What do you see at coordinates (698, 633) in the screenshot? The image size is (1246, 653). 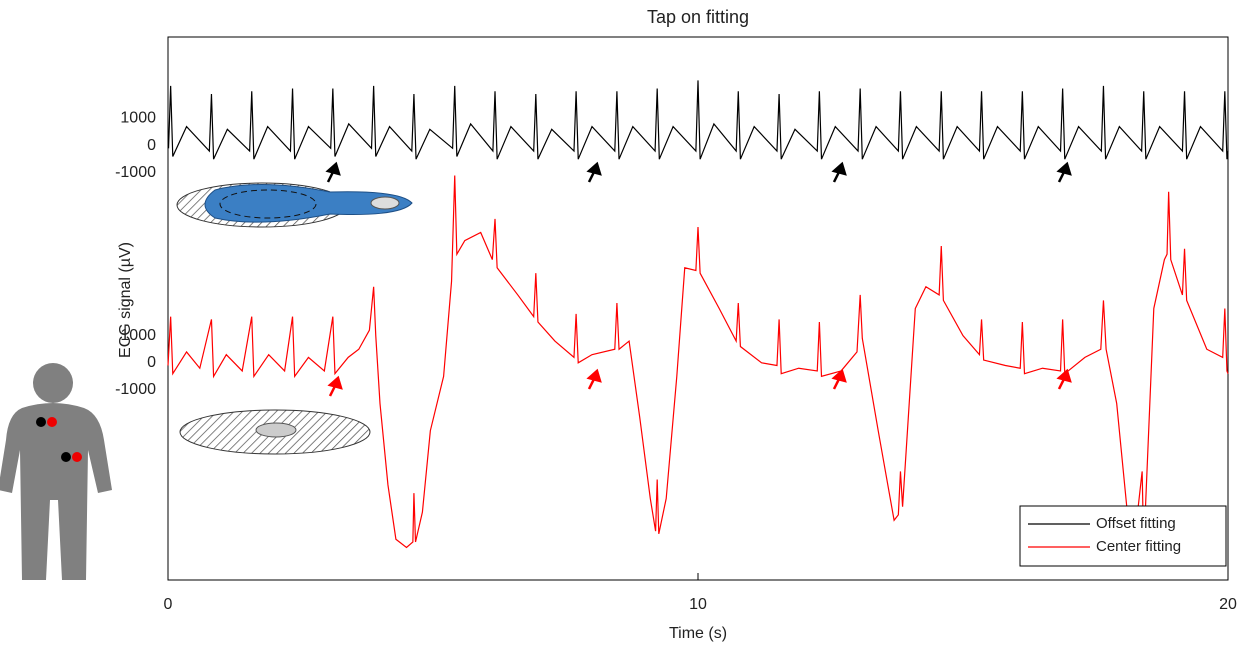 I see `x-axis-label: Time (s)` at bounding box center [698, 633].